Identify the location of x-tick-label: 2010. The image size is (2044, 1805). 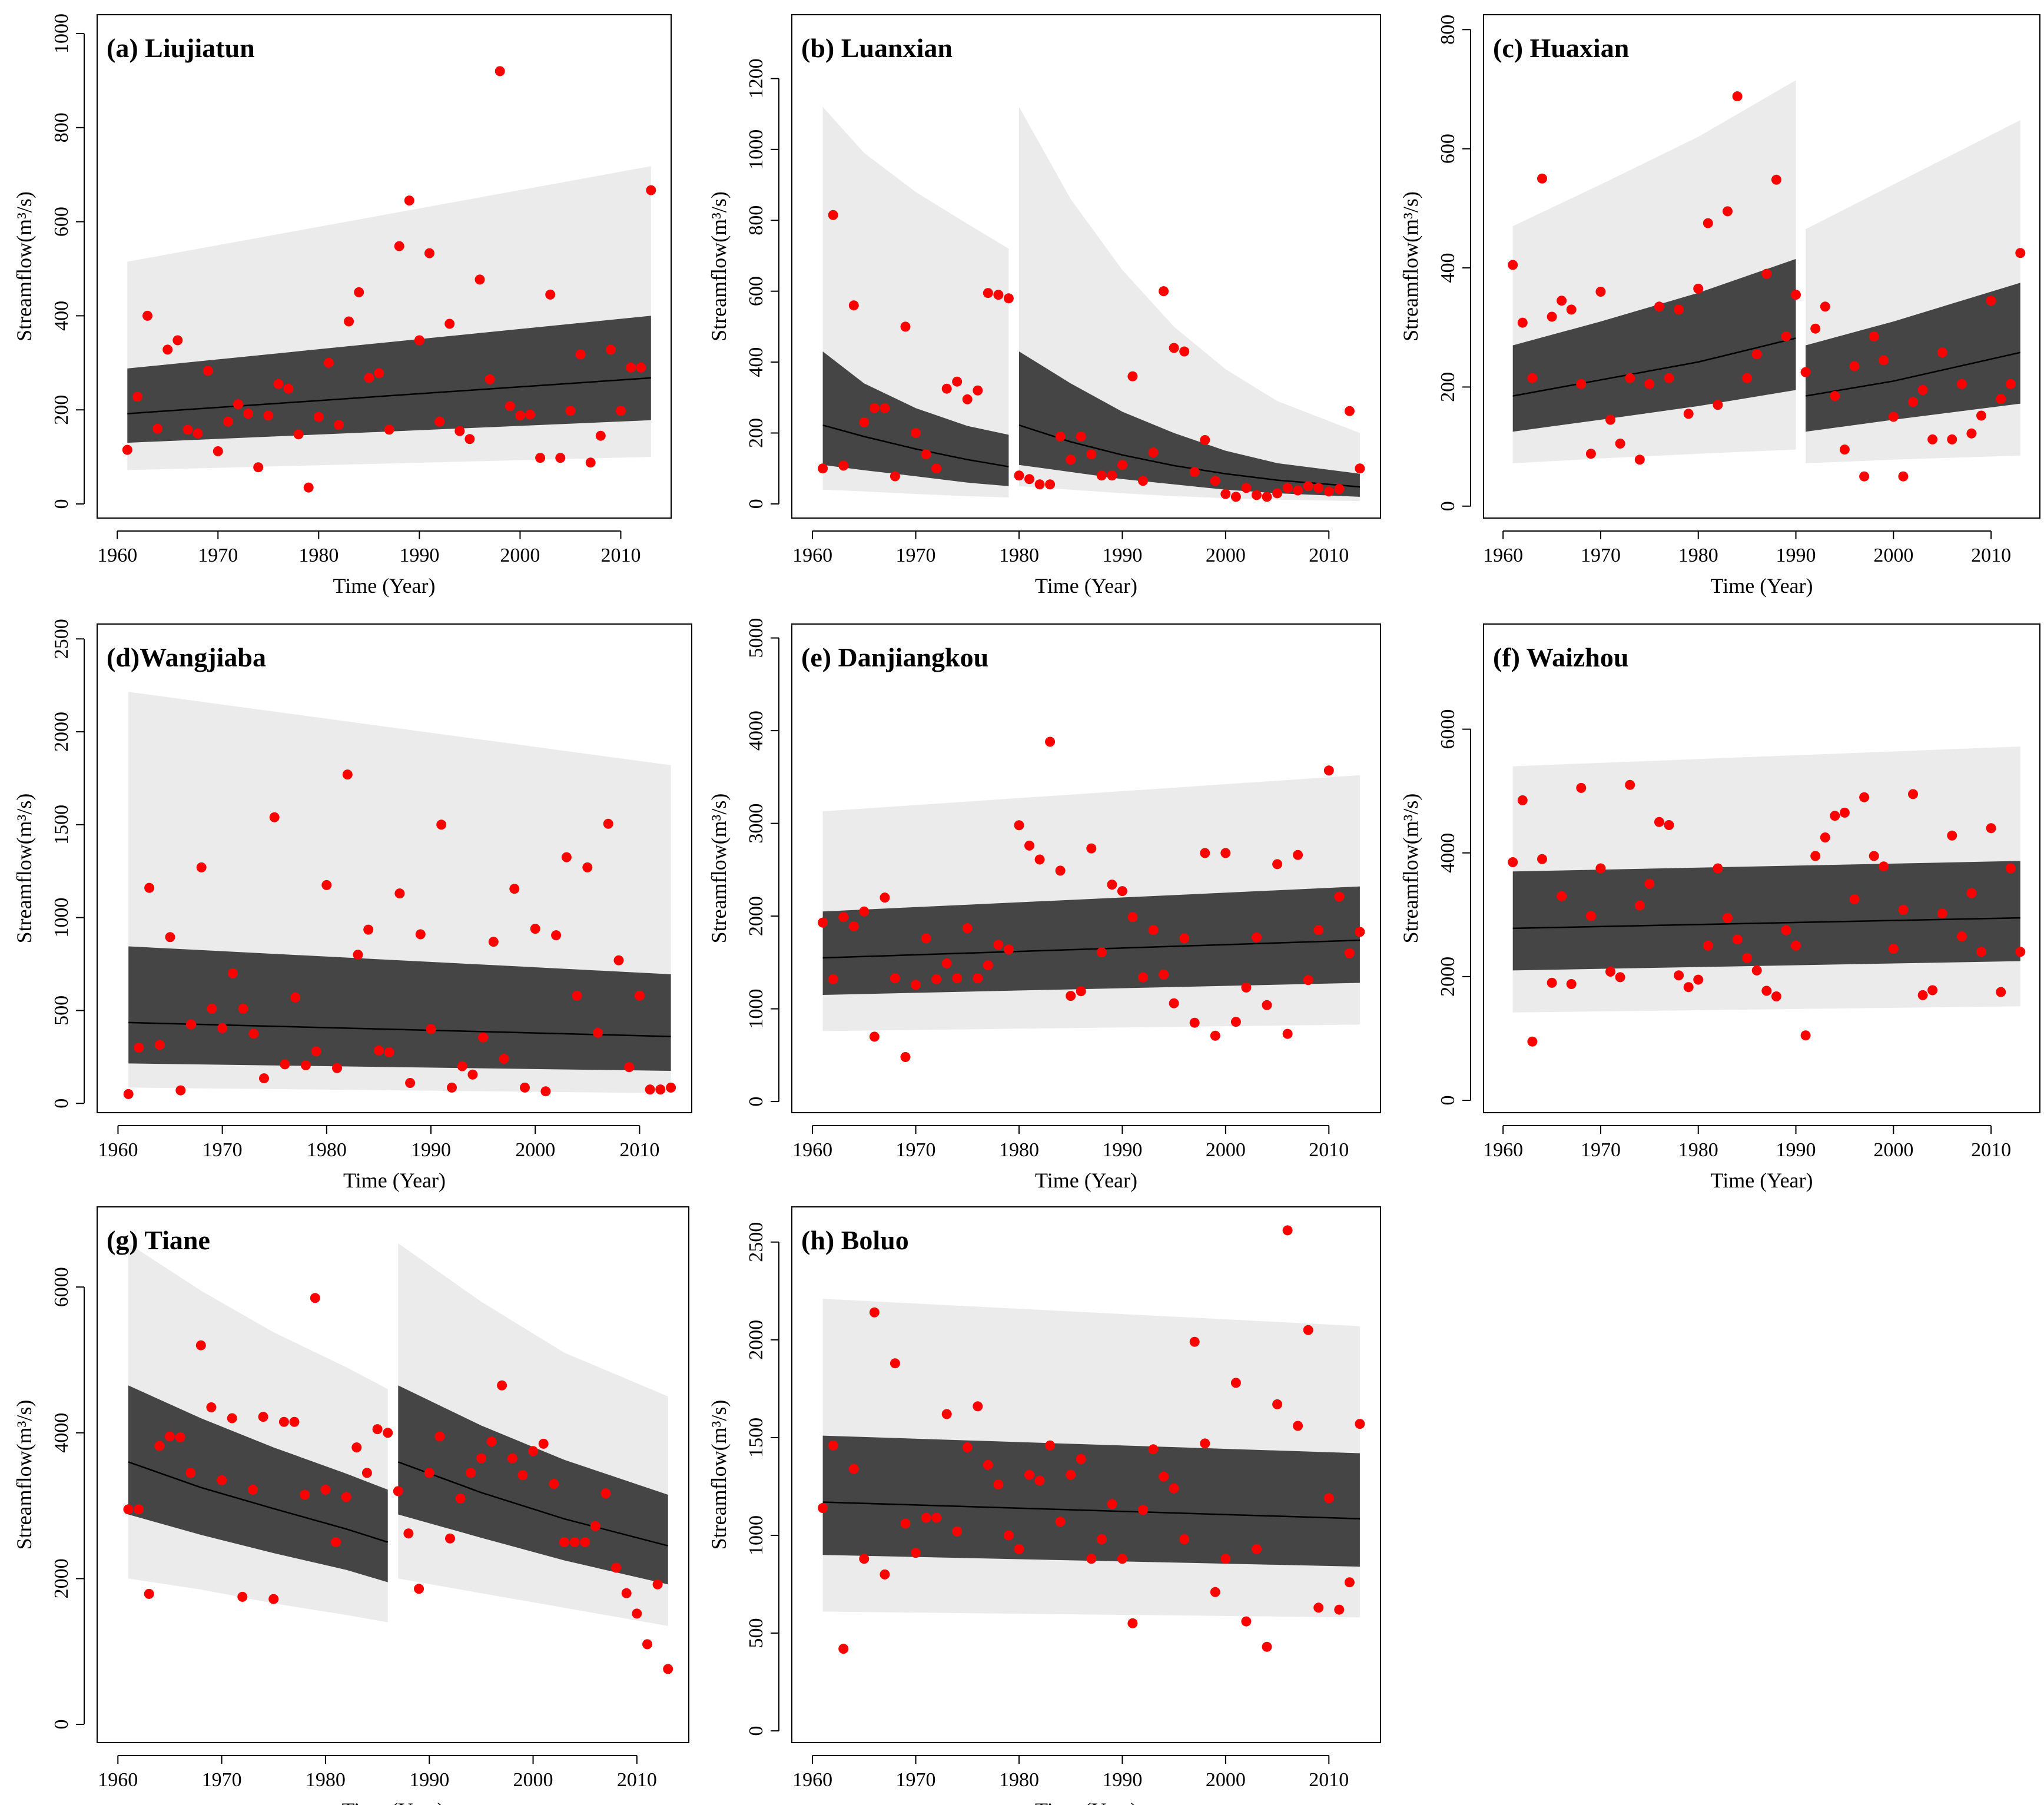
(637, 1780).